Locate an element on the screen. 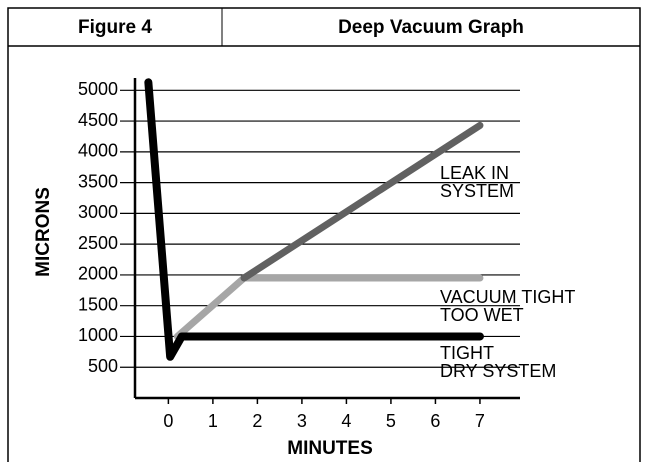 The width and height of the screenshot is (647, 462). series-label: DRY SYSTEM is located at coordinates (498, 371).